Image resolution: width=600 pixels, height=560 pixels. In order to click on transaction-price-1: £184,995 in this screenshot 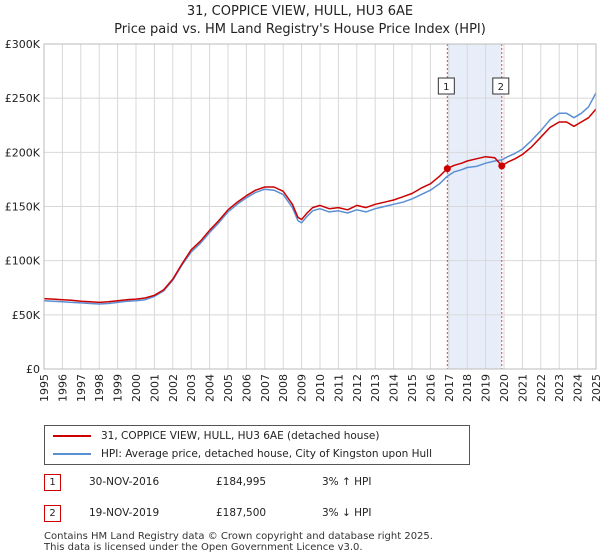, I will do `click(241, 482)`.